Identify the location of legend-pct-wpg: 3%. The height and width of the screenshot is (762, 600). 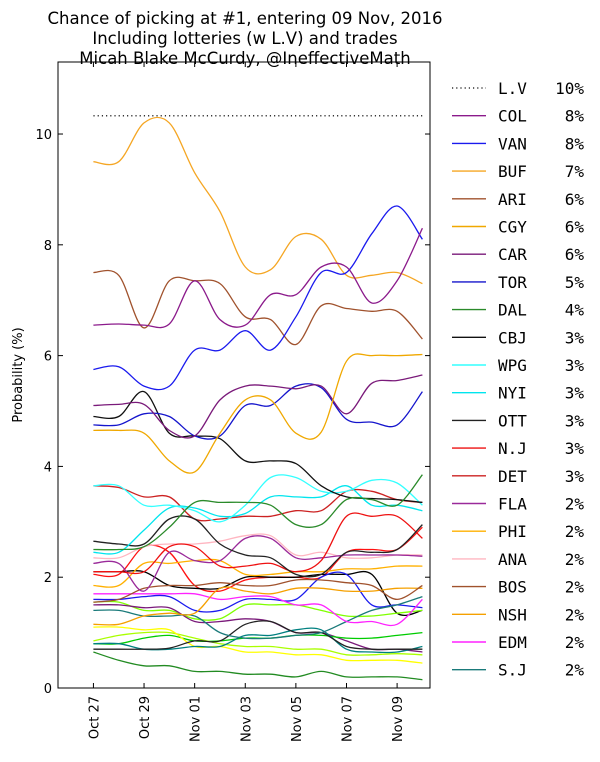
(575, 365).